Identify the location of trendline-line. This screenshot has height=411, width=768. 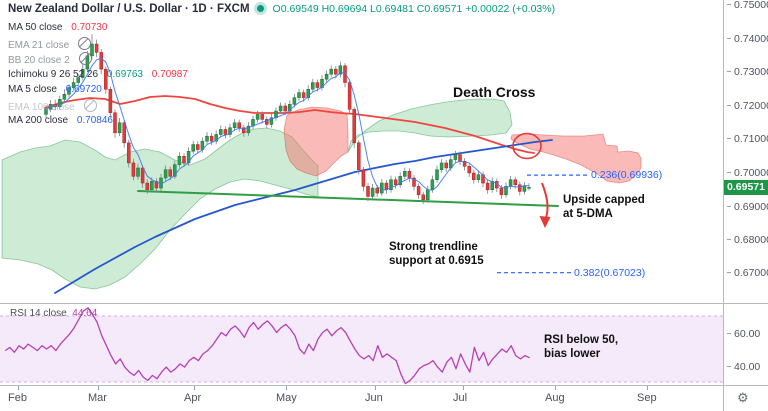
(348, 198).